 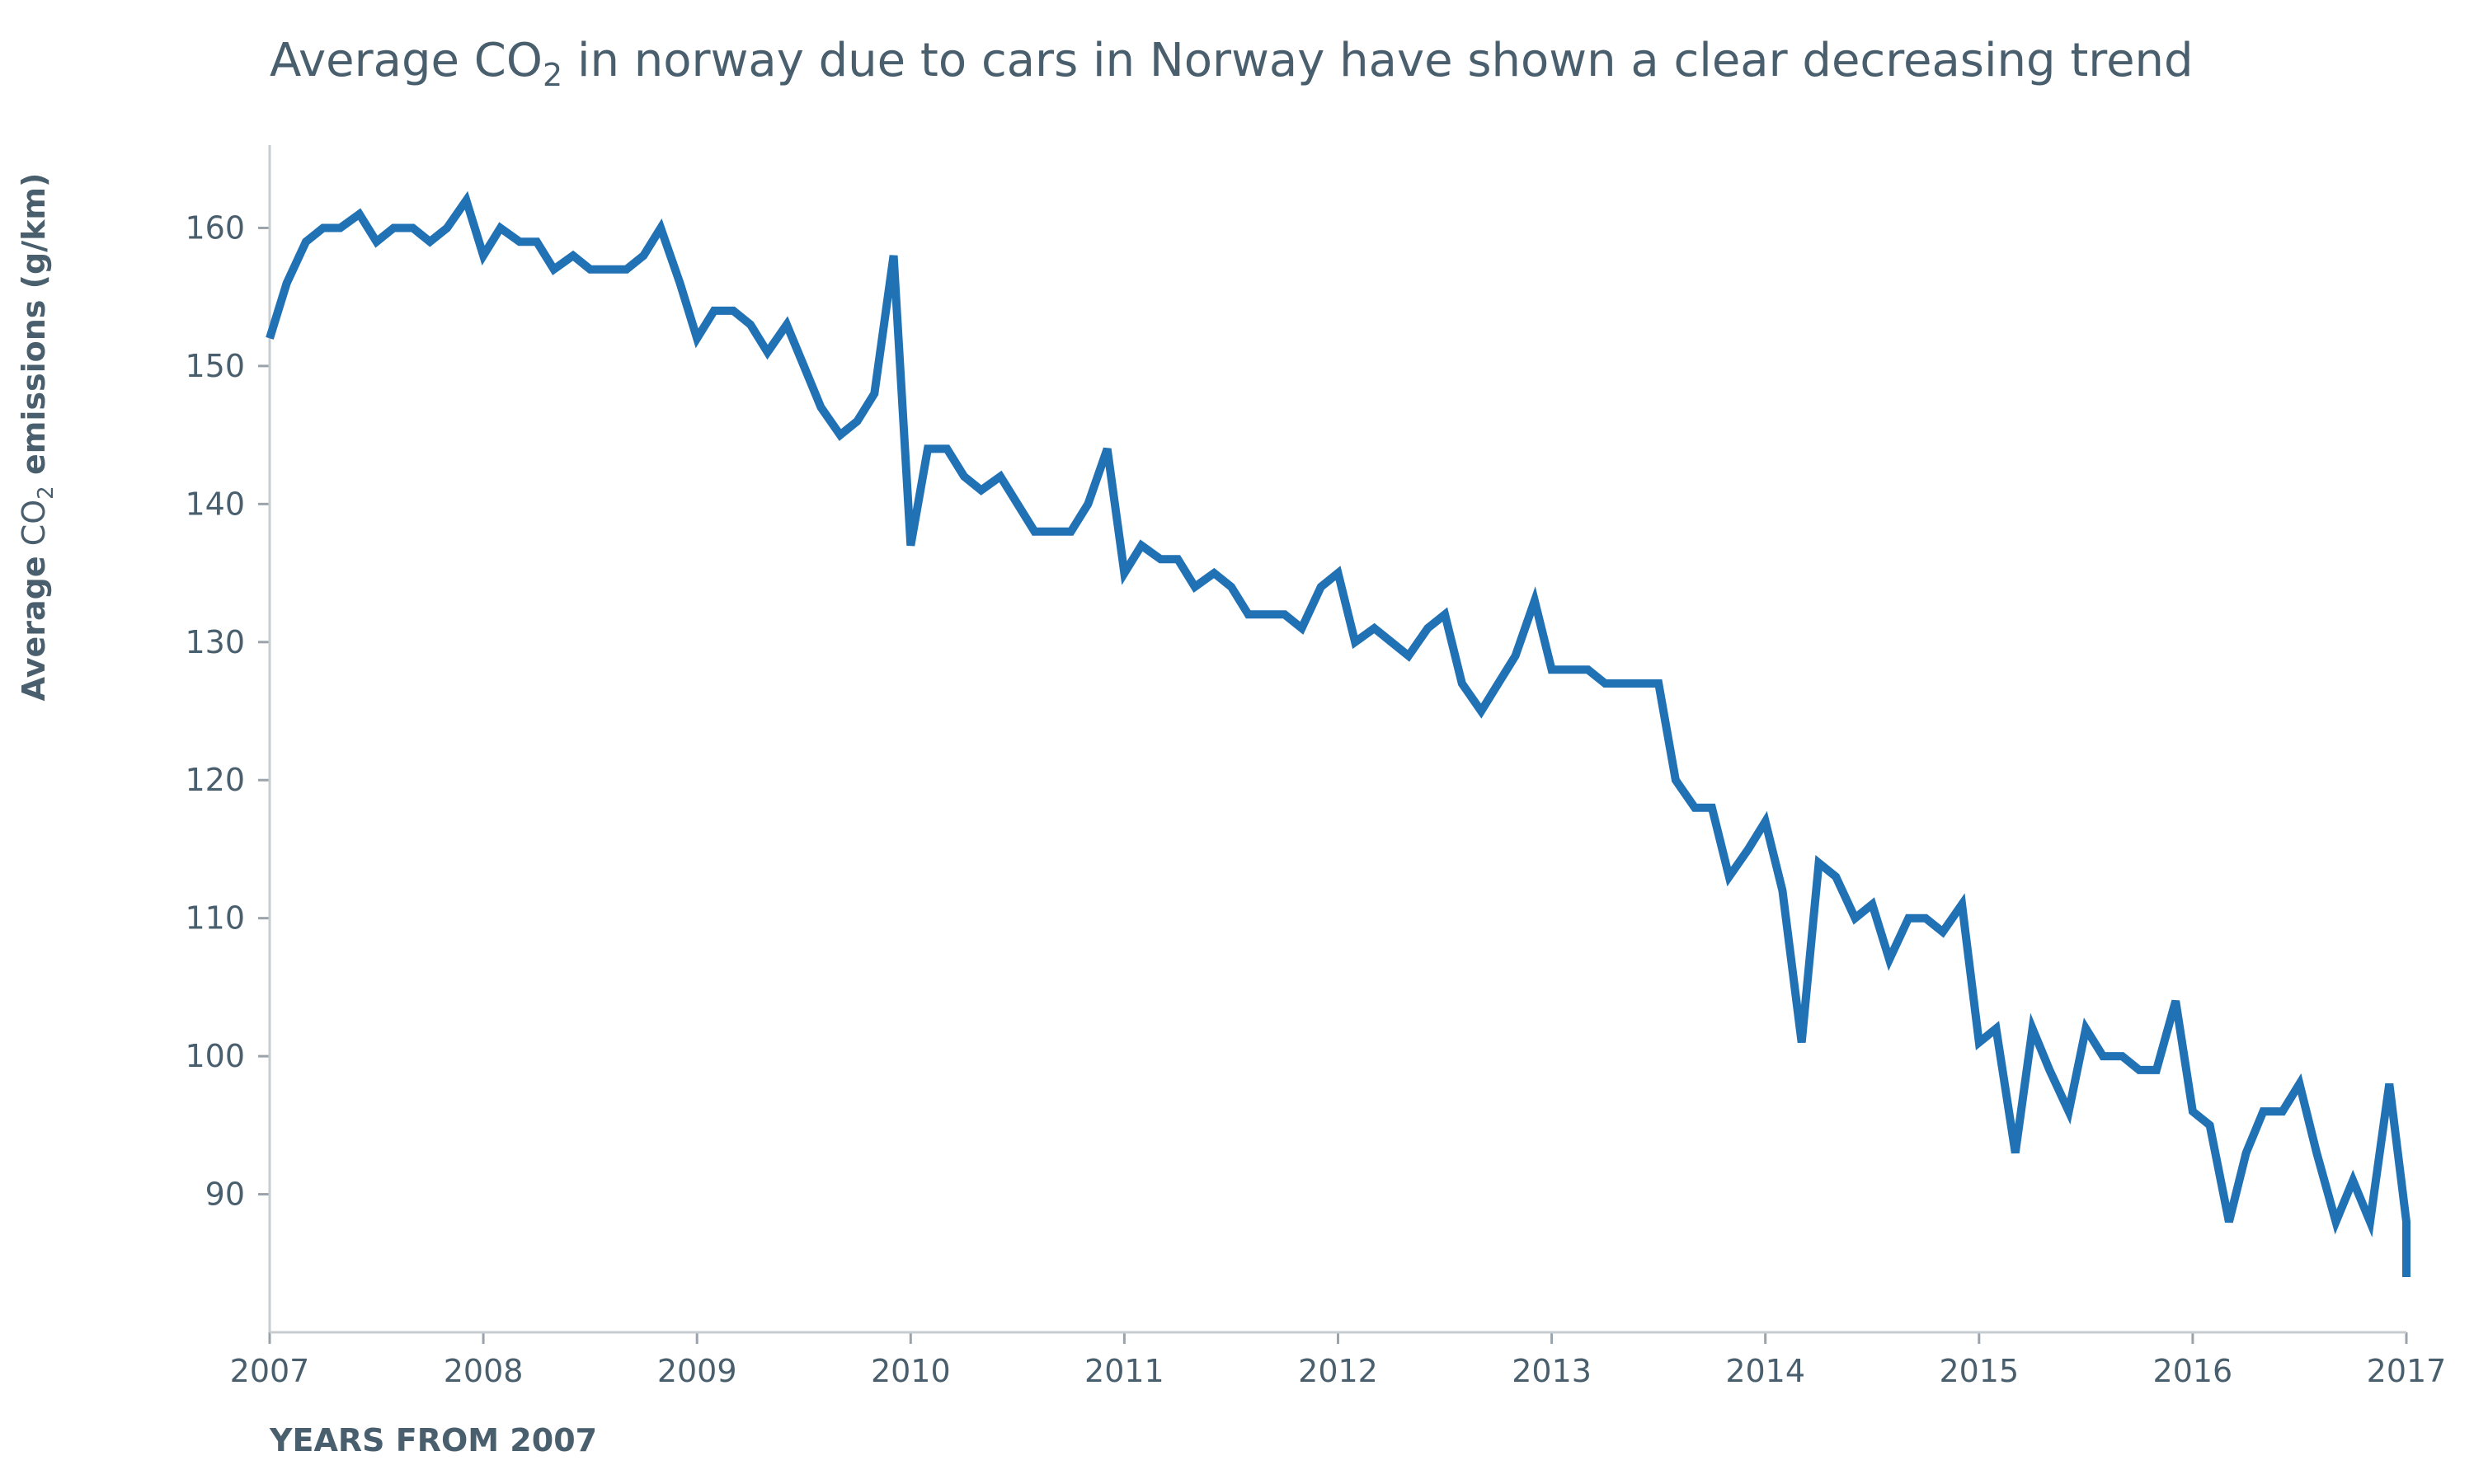 I want to click on y-axis-label: Average CO2 emissions (g/km), so click(x=37, y=437).